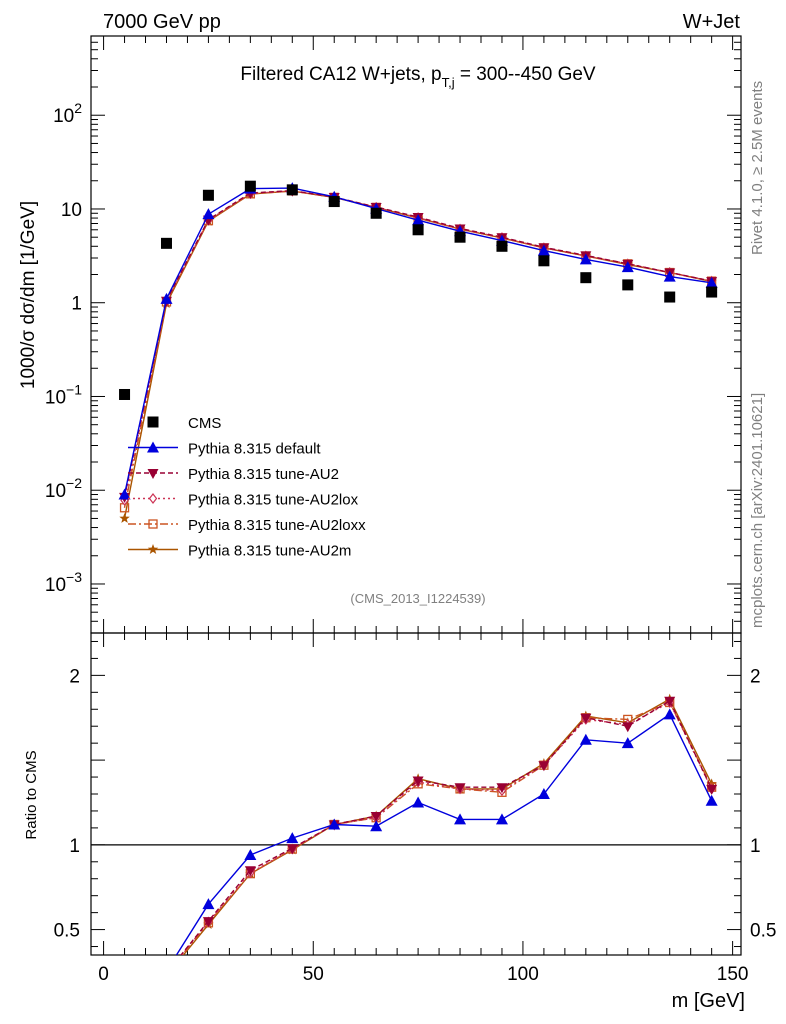 The image size is (786, 1024). What do you see at coordinates (124, 517) in the screenshot?
I see `main-point-au2m` at bounding box center [124, 517].